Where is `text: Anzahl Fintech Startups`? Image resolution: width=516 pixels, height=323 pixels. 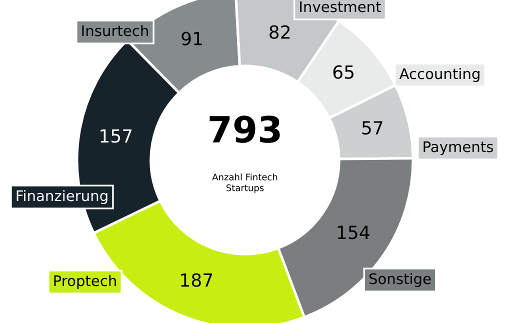 text: Anzahl Fintech Startups is located at coordinates (245, 183).